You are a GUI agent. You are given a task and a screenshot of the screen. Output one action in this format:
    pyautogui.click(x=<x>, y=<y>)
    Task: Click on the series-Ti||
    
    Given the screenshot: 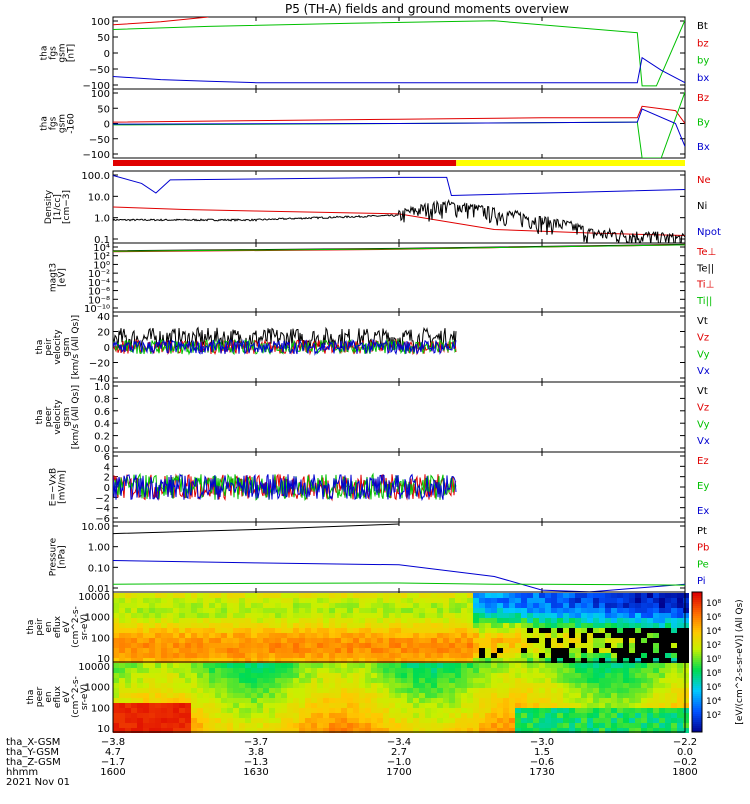 What is the action you would take?
    pyautogui.click(x=399, y=248)
    